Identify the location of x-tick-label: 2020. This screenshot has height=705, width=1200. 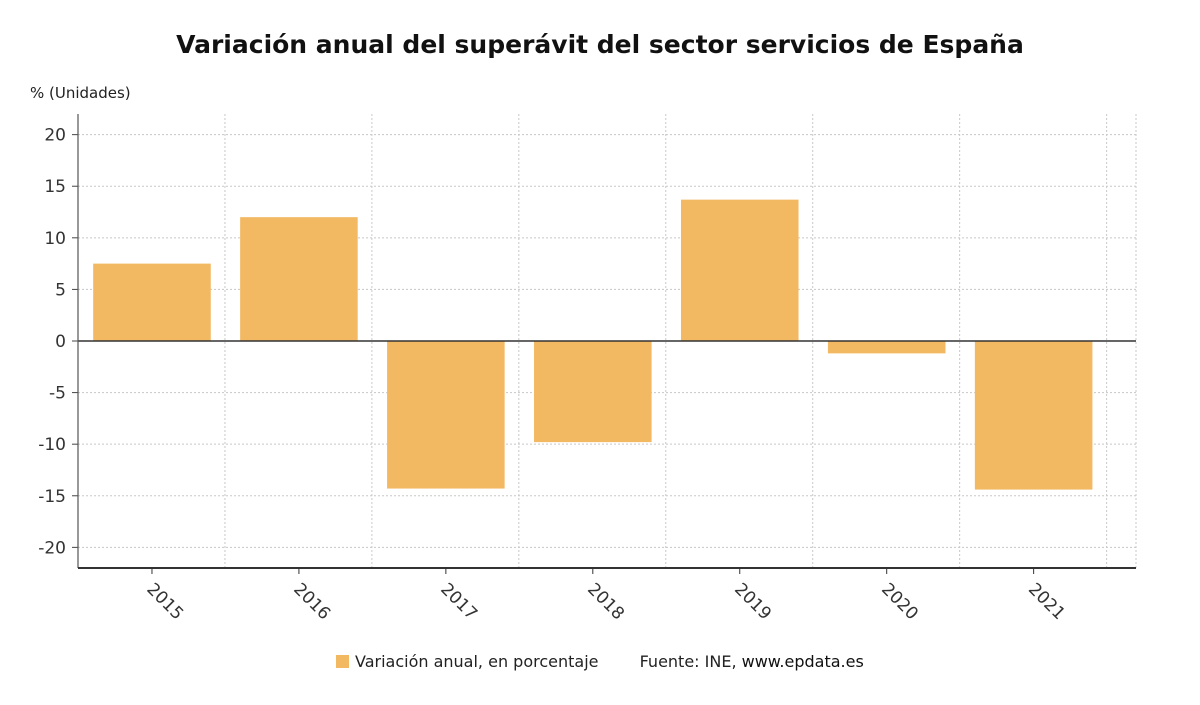
(899, 601).